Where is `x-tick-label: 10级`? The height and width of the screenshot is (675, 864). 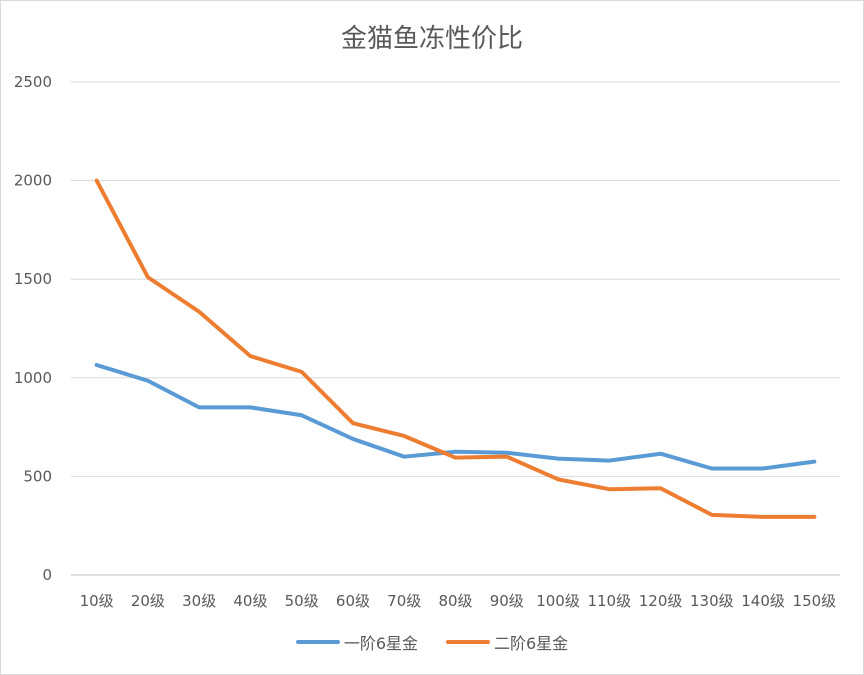
x-tick-label: 10级 is located at coordinates (97, 601).